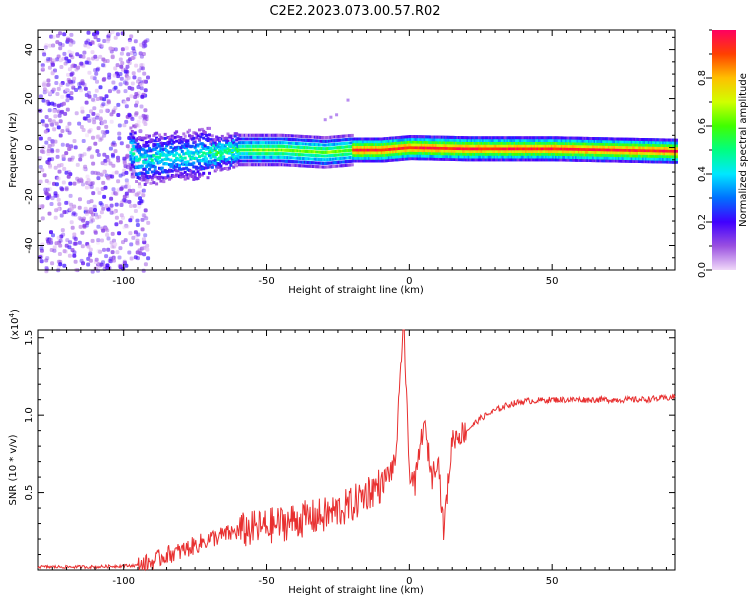 This screenshot has height=600, width=750. I want to click on colorbar-gradient, so click(724, 150).